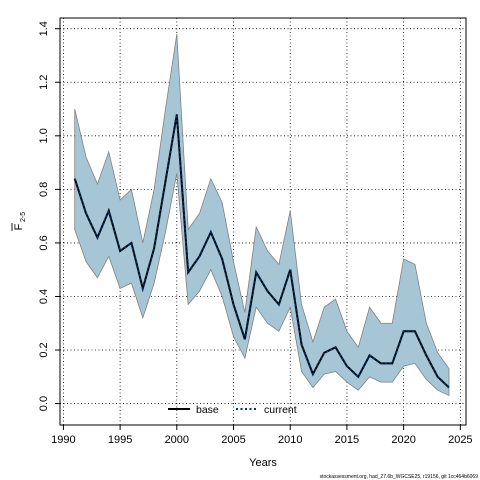  Describe the element at coordinates (44, 296) in the screenshot. I see `y-tick-label: 0.4` at that location.